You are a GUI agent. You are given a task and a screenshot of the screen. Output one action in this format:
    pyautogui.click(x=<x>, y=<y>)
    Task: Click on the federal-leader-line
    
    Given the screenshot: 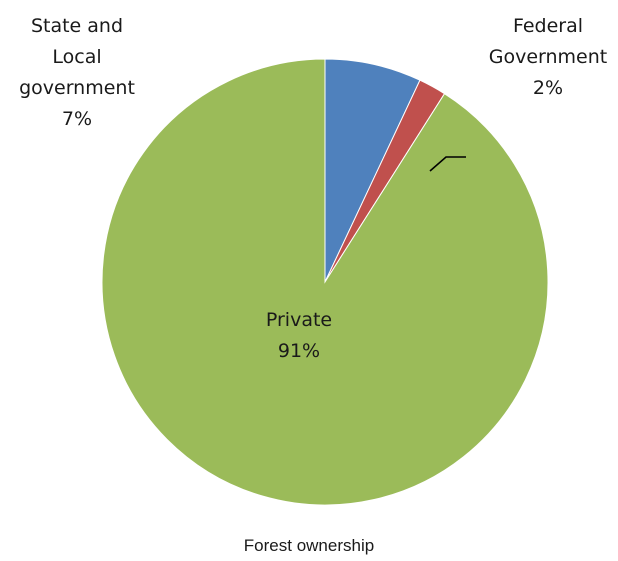 What is the action you would take?
    pyautogui.click(x=447, y=164)
    